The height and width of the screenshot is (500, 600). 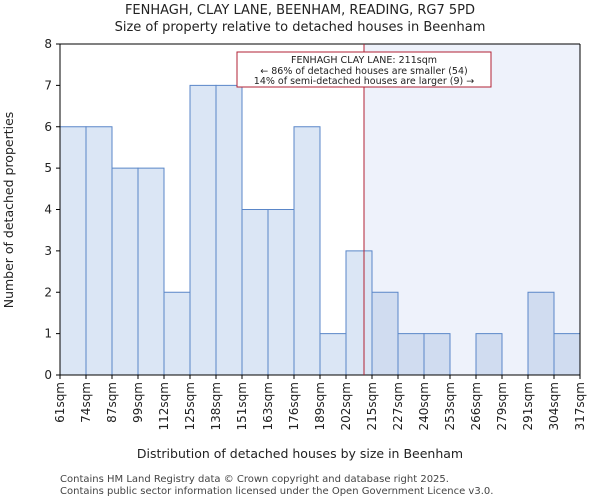 I want to click on bar-240sqm, so click(x=437, y=354).